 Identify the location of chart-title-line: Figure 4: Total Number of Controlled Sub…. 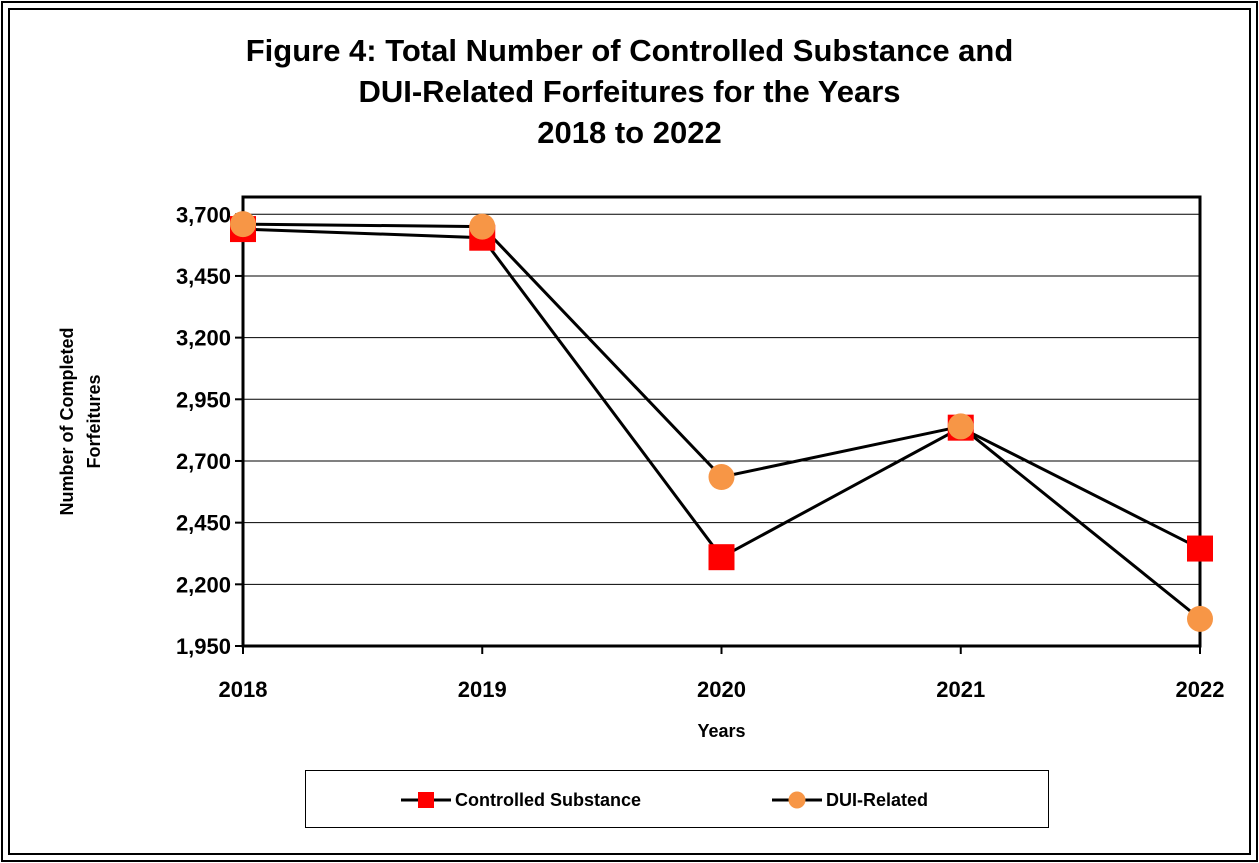
(629, 50).